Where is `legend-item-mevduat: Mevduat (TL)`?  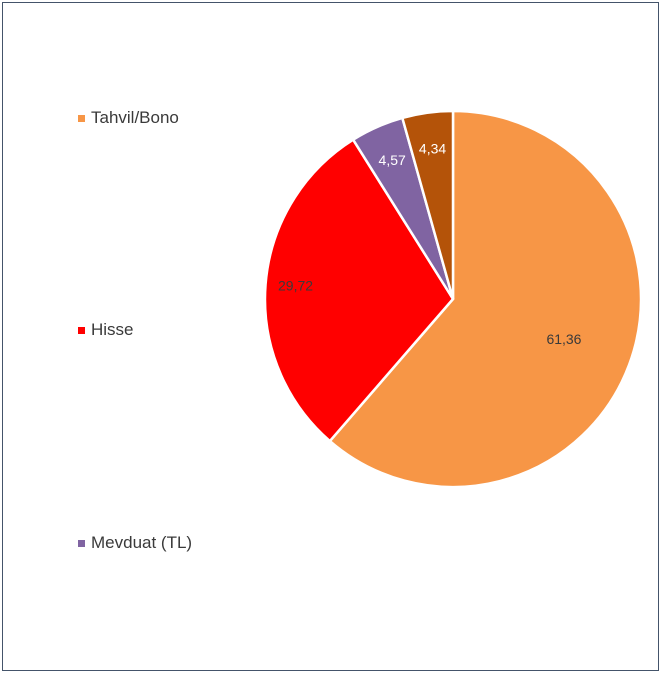
legend-item-mevduat: Mevduat (TL) is located at coordinates (135, 543).